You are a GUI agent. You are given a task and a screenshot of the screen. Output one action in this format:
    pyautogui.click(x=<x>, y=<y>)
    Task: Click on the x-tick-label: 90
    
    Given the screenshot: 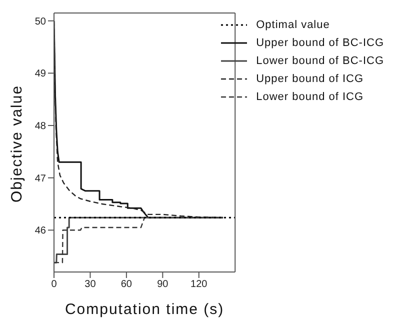 What is the action you would take?
    pyautogui.click(x=163, y=284)
    